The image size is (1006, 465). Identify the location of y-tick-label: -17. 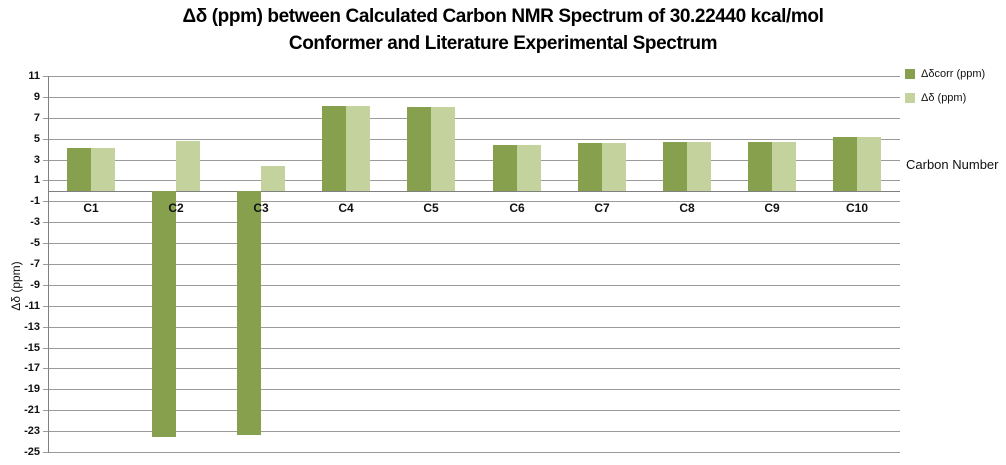
(32, 368).